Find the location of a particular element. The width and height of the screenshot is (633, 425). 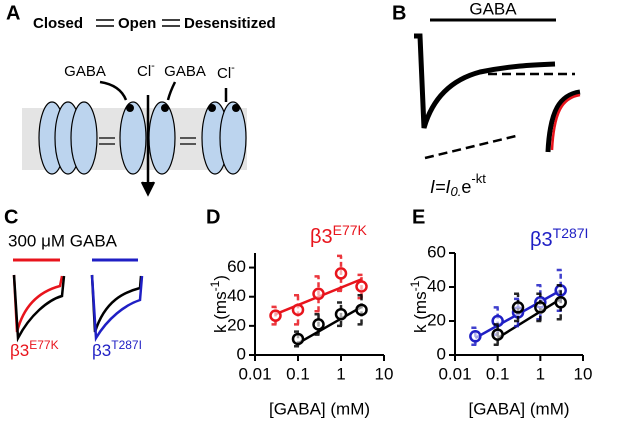

mutant-label: β3E77K is located at coordinates (34, 349).